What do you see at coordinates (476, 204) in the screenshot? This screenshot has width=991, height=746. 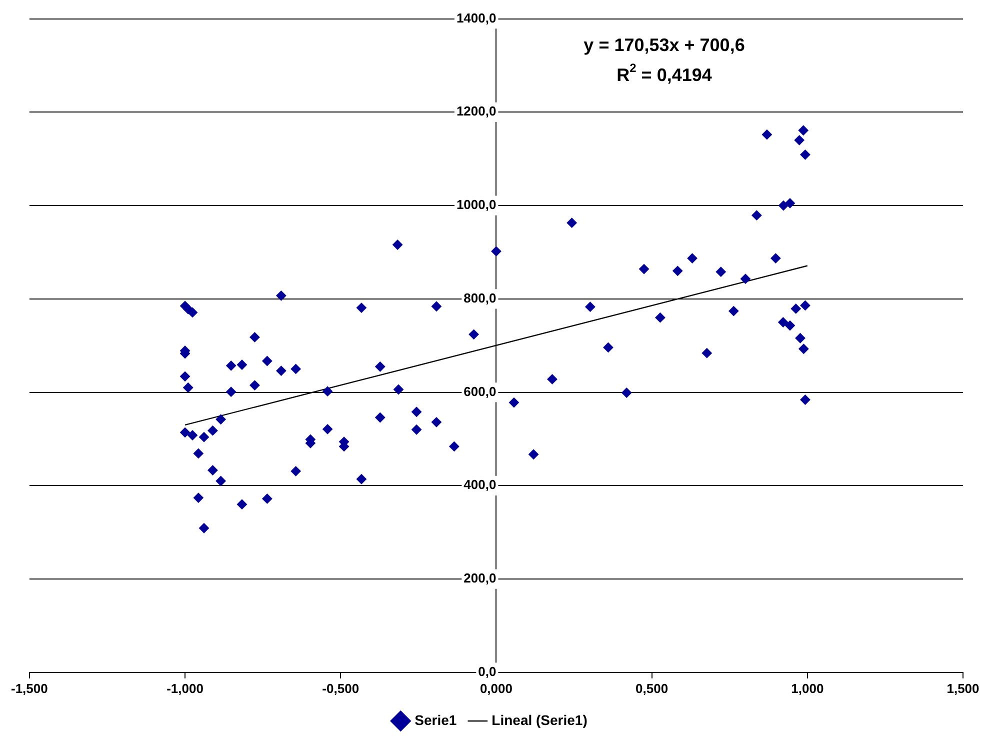 I see `y-tick-label: 1000,0` at bounding box center [476, 204].